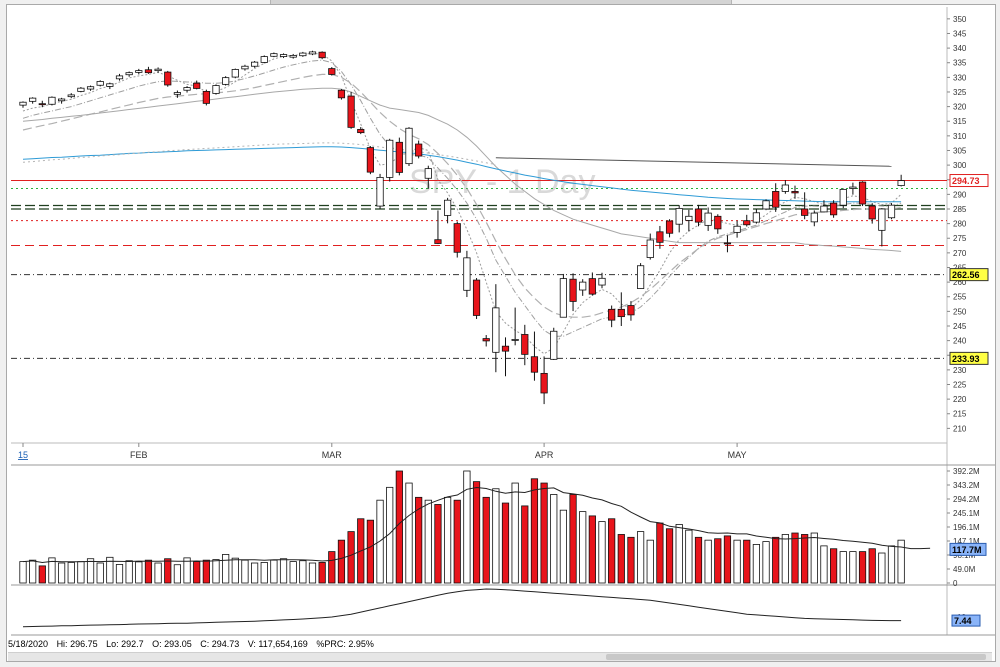 The width and height of the screenshot is (1000, 667). I want to click on ma-200-blue, so click(462, 174).